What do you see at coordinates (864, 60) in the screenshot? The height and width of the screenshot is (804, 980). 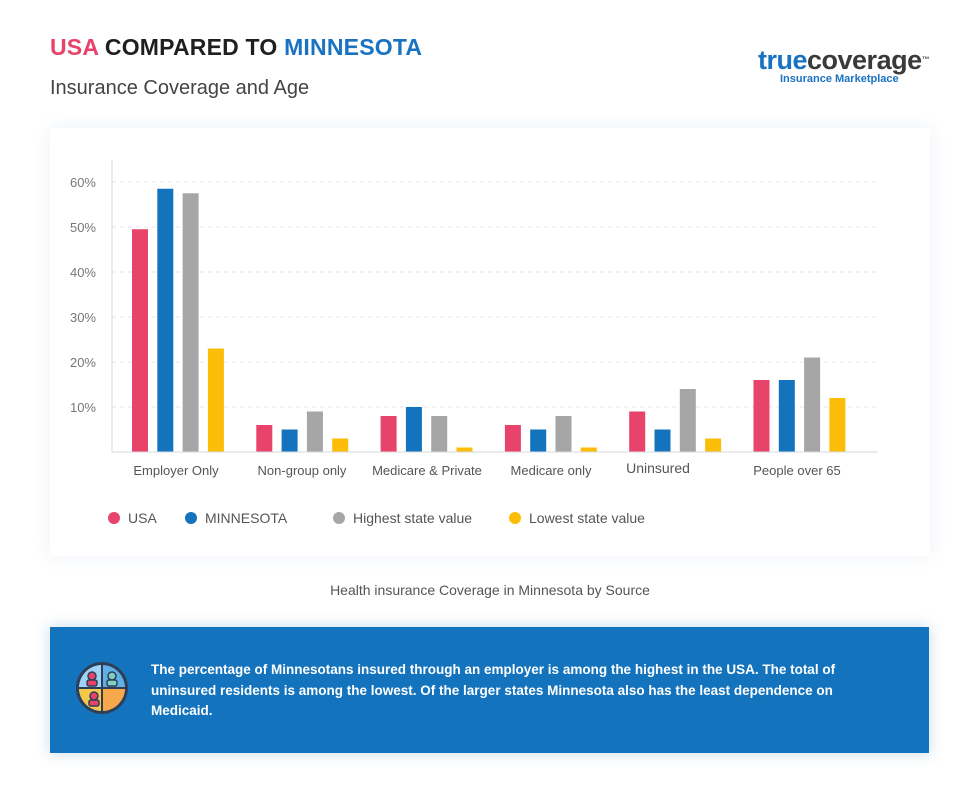 I see `logo-word-coverage: coverage` at bounding box center [864, 60].